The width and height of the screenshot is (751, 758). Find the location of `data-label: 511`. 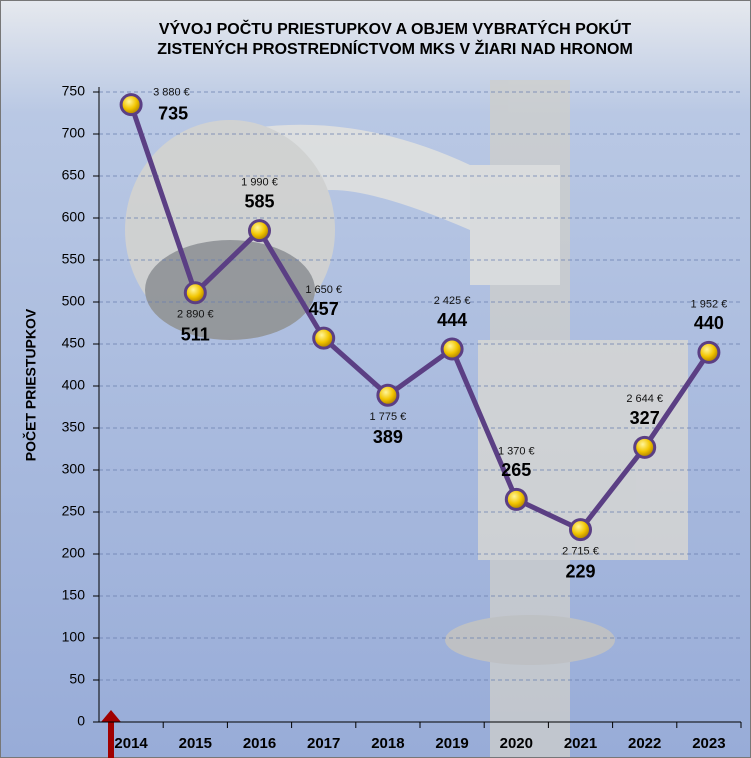

data-label: 511 is located at coordinates (195, 335).